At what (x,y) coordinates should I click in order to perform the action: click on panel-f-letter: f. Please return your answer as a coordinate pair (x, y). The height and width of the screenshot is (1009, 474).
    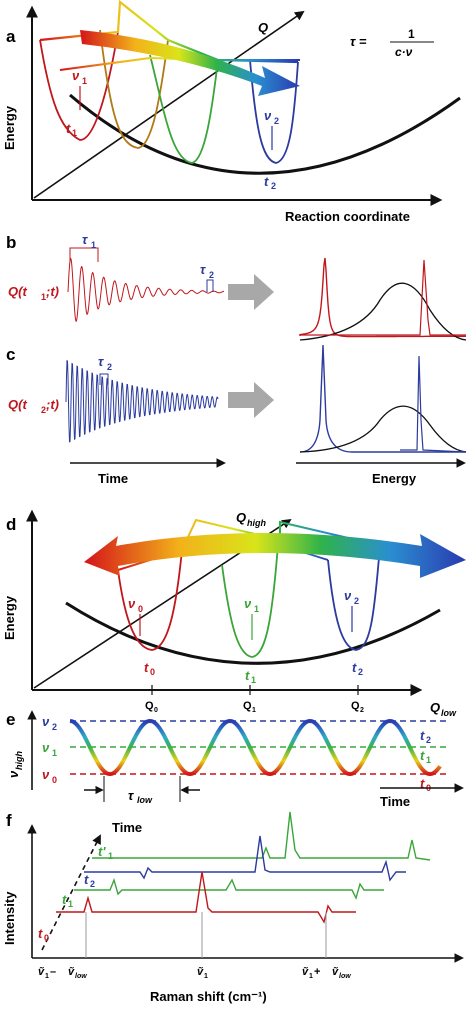
    Looking at the image, I should click on (9, 820).